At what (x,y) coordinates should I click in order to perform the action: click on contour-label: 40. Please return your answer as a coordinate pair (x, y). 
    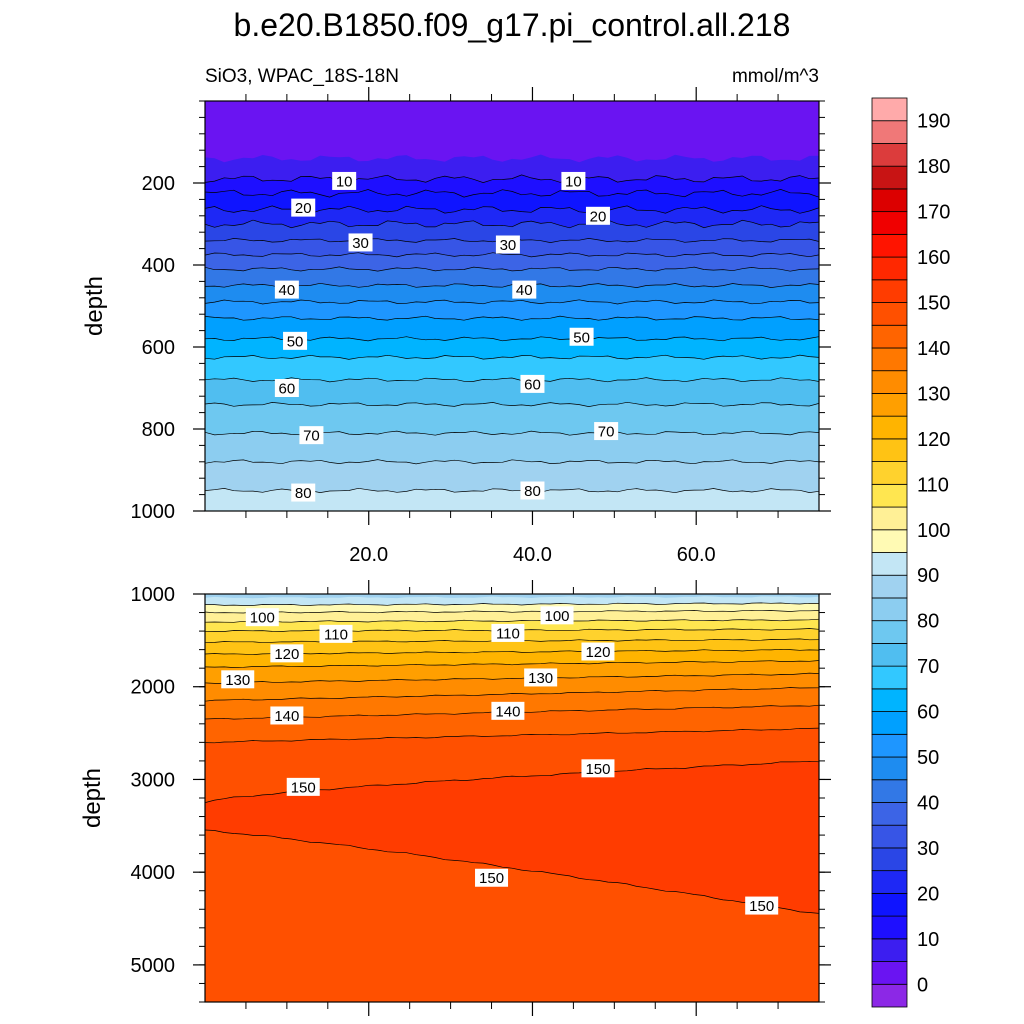
    Looking at the image, I should click on (524, 289).